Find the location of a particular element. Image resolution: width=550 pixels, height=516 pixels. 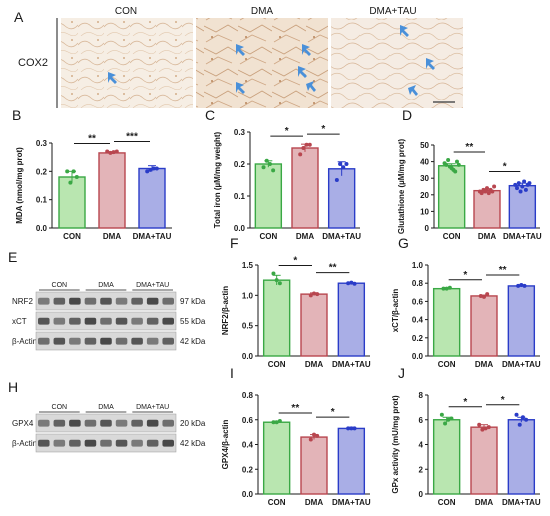

protein-label: xCT is located at coordinates (19, 321).